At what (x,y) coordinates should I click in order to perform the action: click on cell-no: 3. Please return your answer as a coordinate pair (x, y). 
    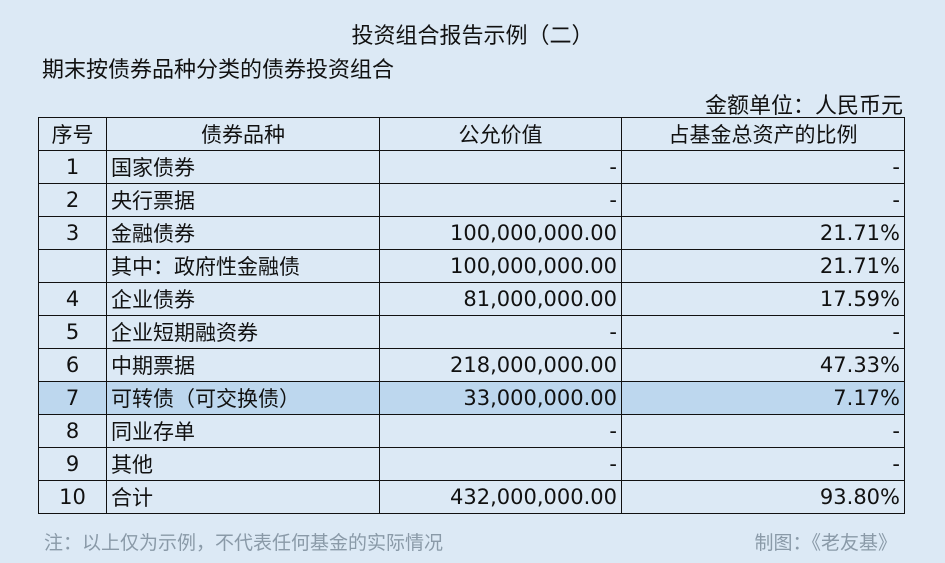
    Looking at the image, I should click on (72, 233).